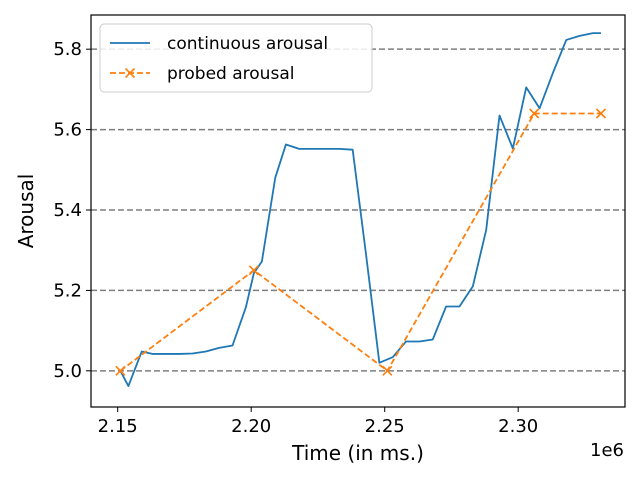 The width and height of the screenshot is (640, 480). What do you see at coordinates (26, 211) in the screenshot?
I see `y-axis-label: Arousal` at bounding box center [26, 211].